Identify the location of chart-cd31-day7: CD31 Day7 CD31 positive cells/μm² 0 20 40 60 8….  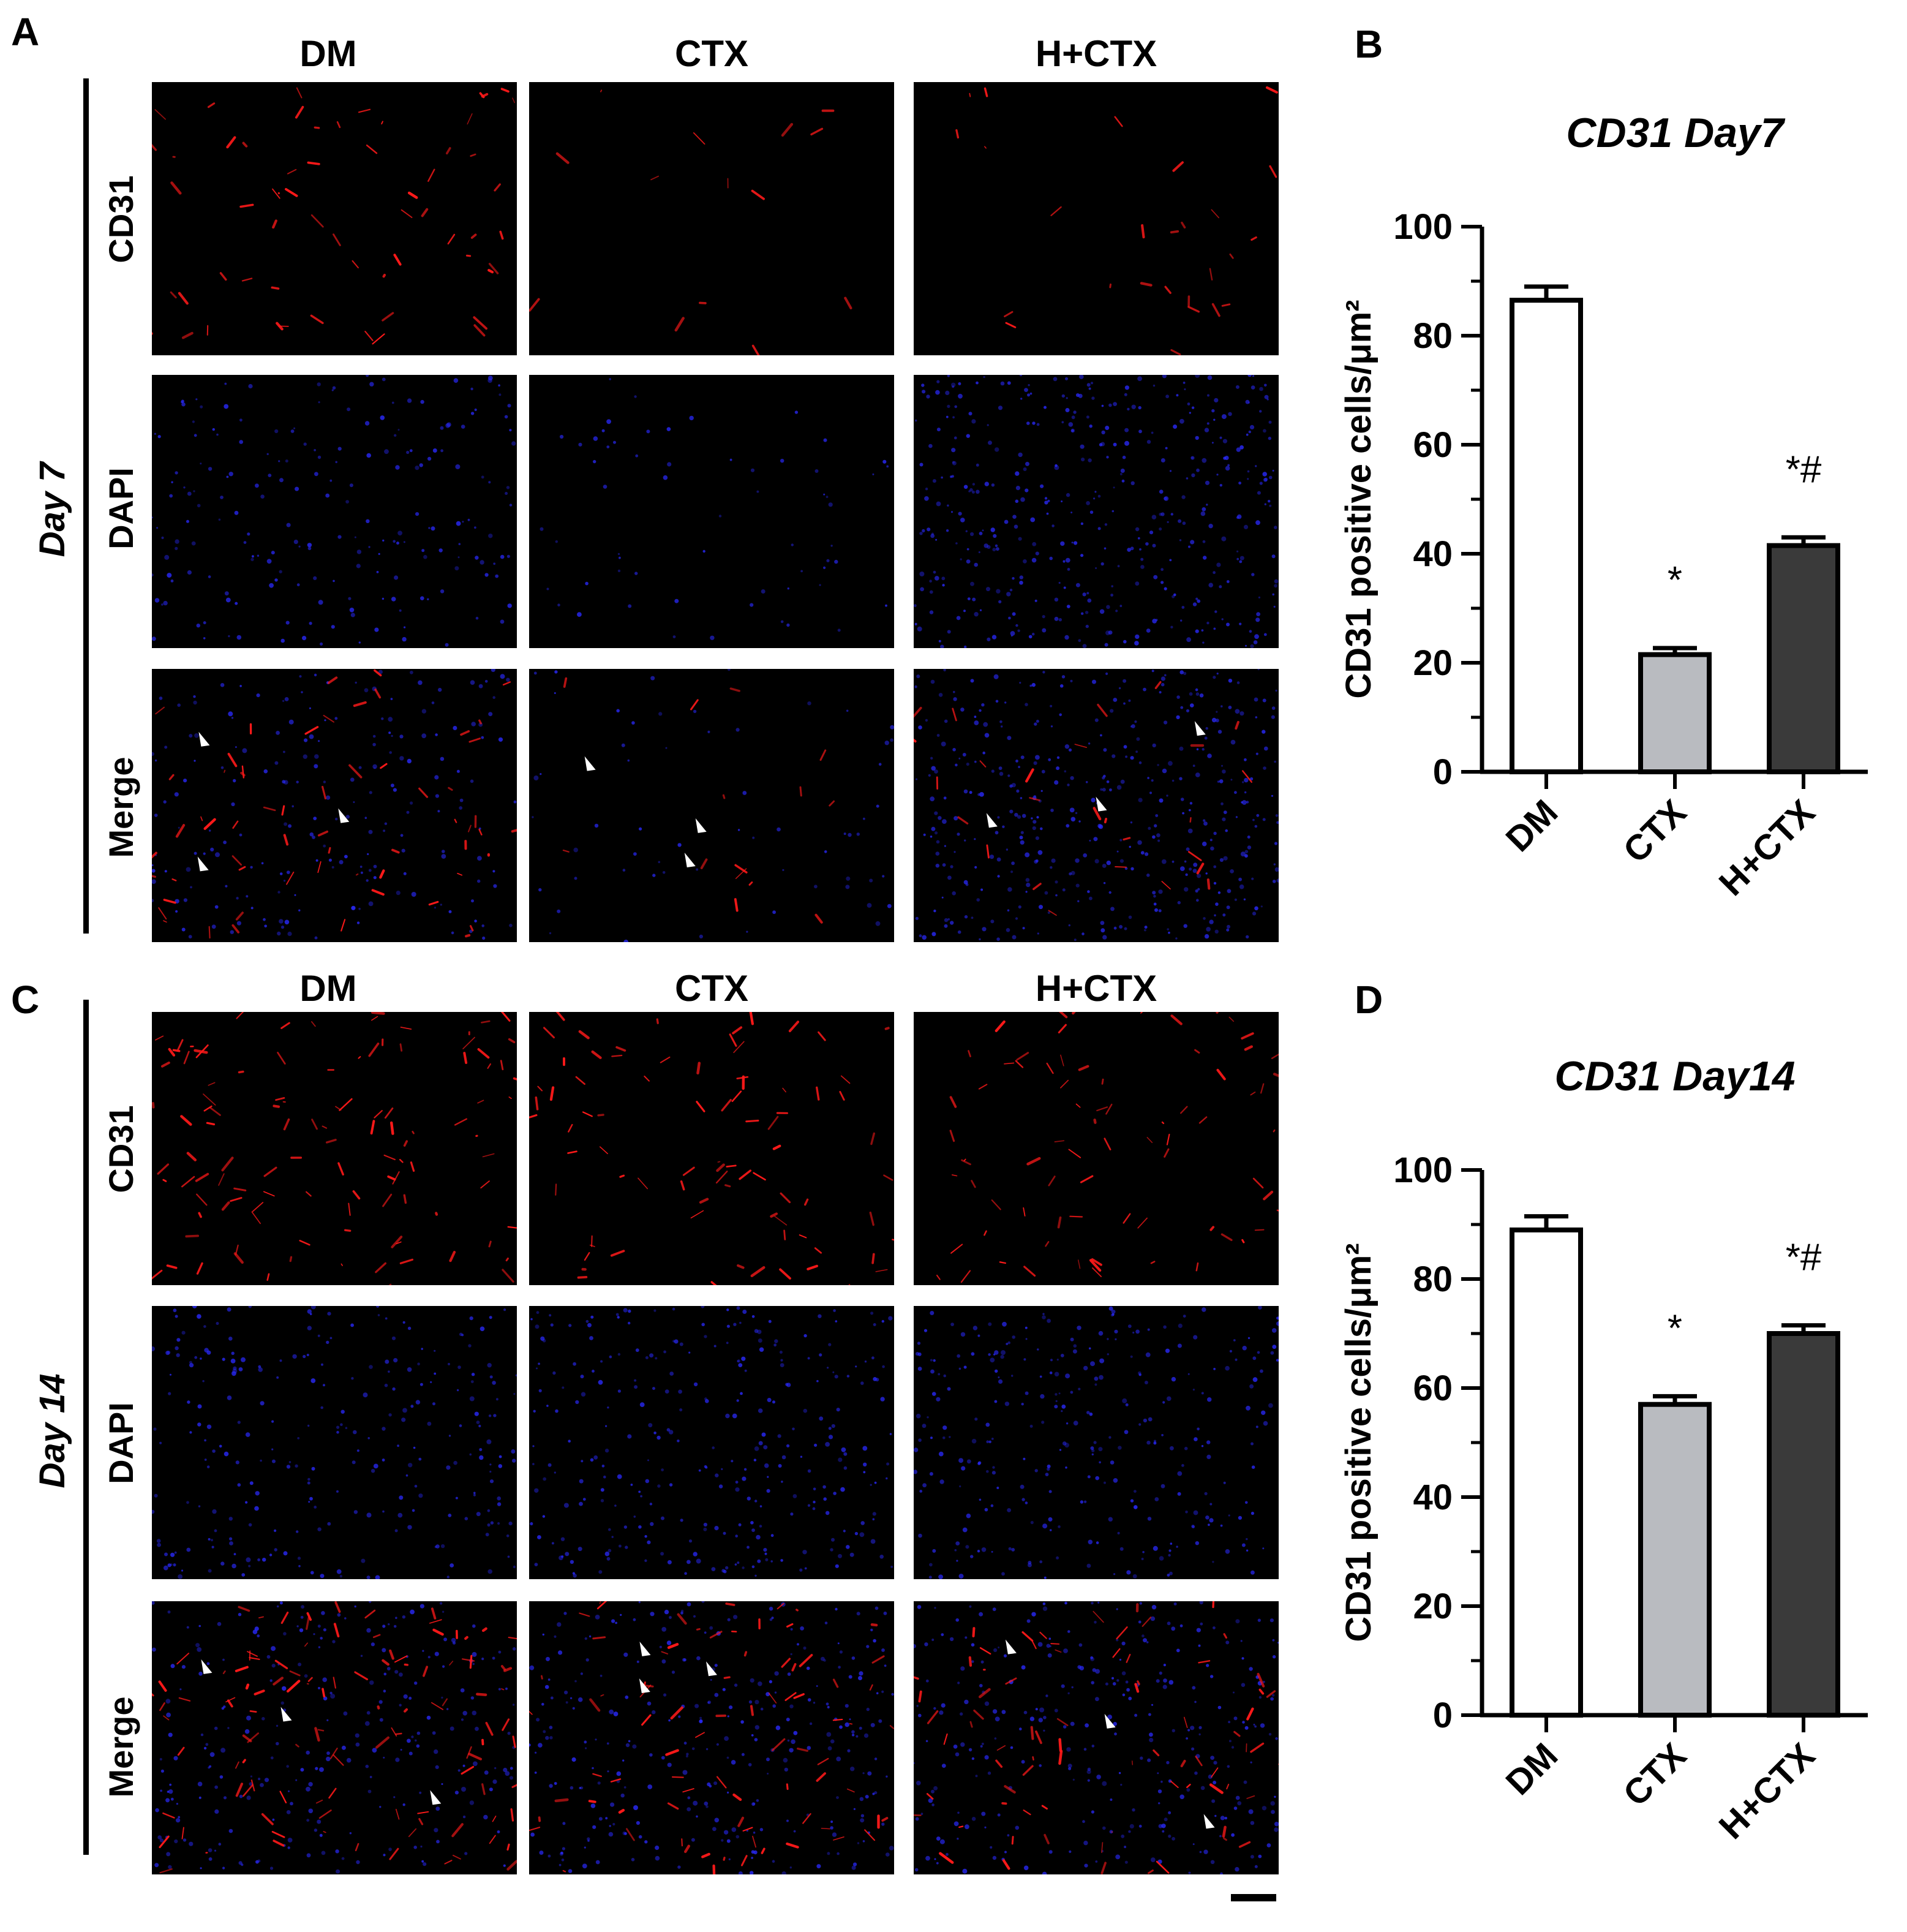
(1603, 507).